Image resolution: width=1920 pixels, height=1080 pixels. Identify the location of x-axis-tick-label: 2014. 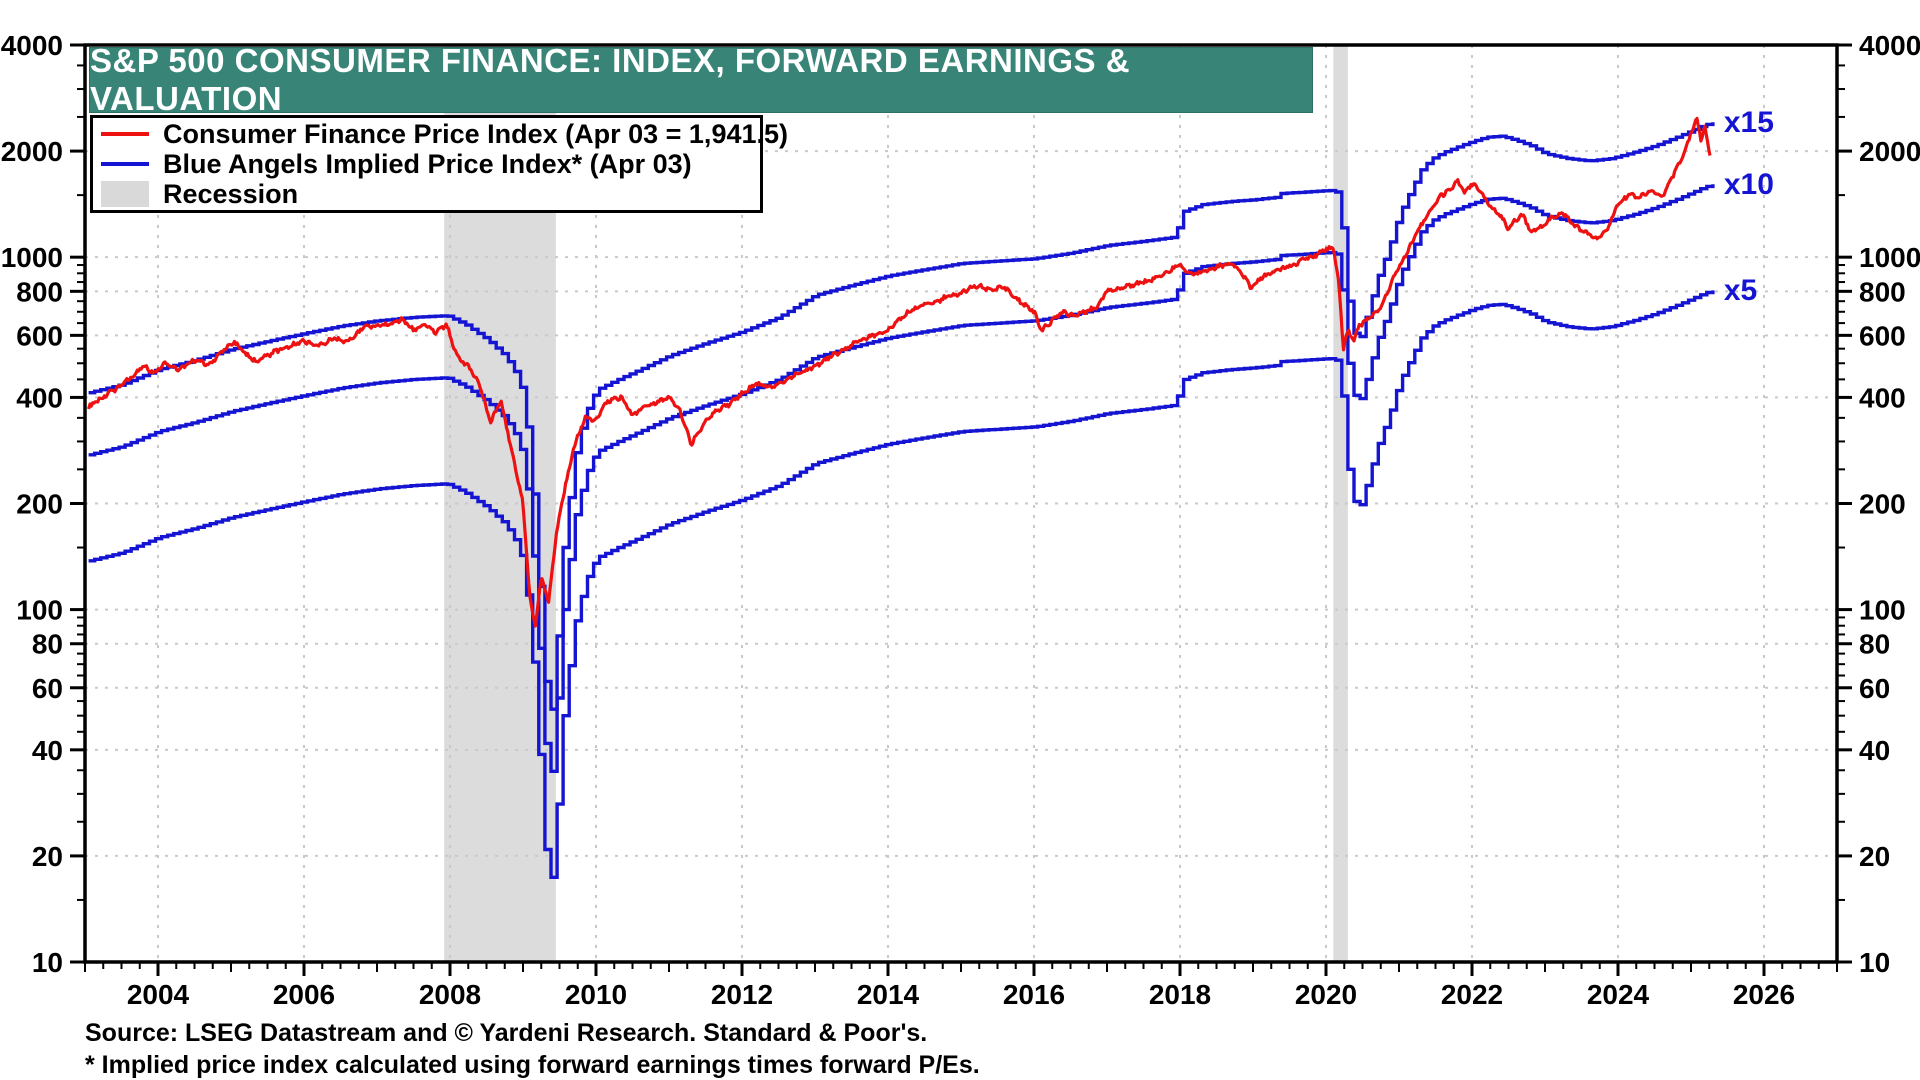
(888, 994).